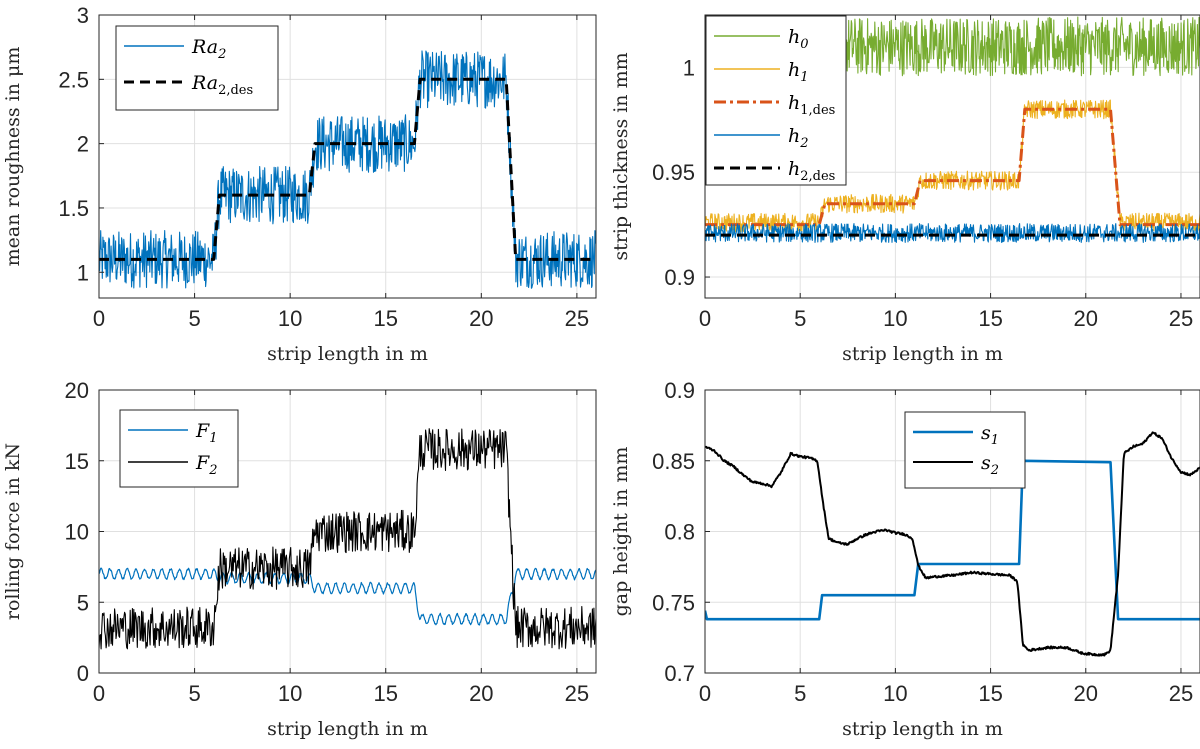 The image size is (1200, 749). Describe the element at coordinates (77, 390) in the screenshot. I see `force-ytick-label: 20` at that location.